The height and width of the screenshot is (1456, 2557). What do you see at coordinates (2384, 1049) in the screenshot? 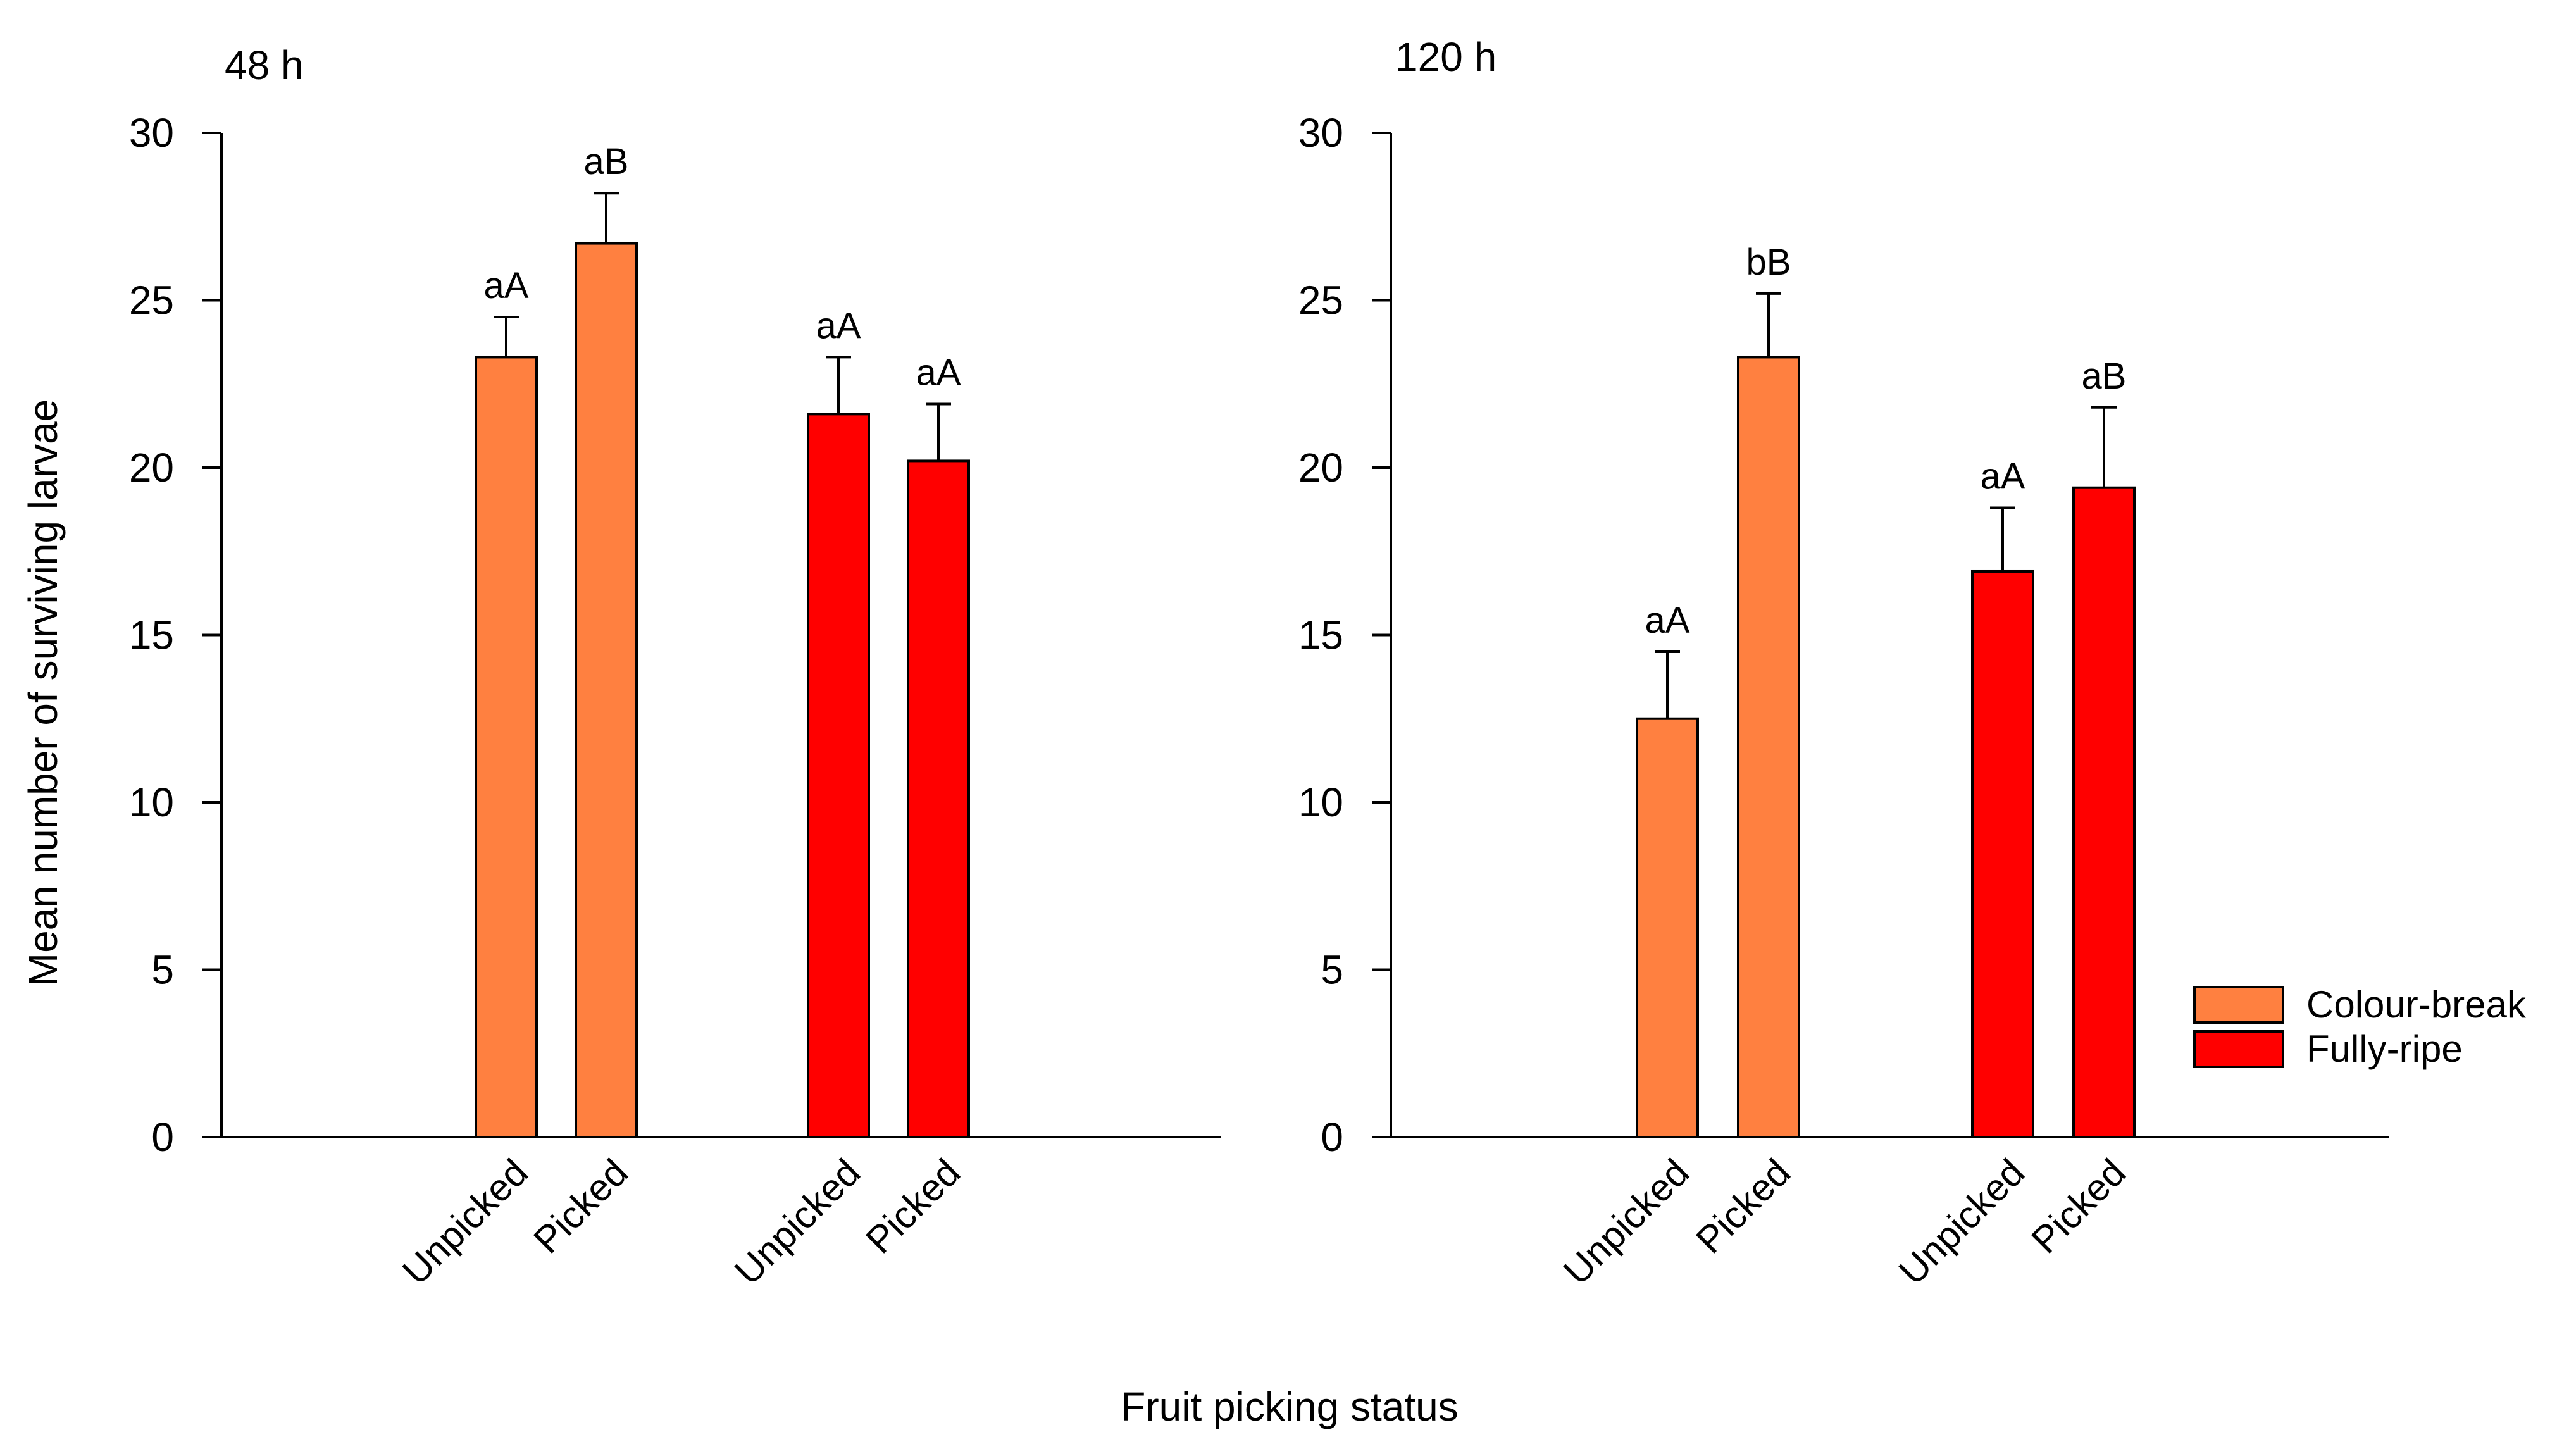
I see `legend-label-fully-ripe: Fully-ripe` at bounding box center [2384, 1049].